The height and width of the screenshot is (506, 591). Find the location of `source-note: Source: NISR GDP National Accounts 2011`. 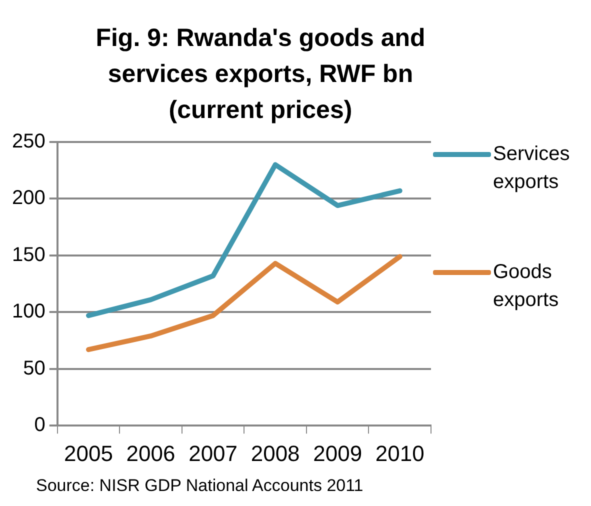

source-note: Source: NISR GDP National Accounts 2011 is located at coordinates (200, 486).